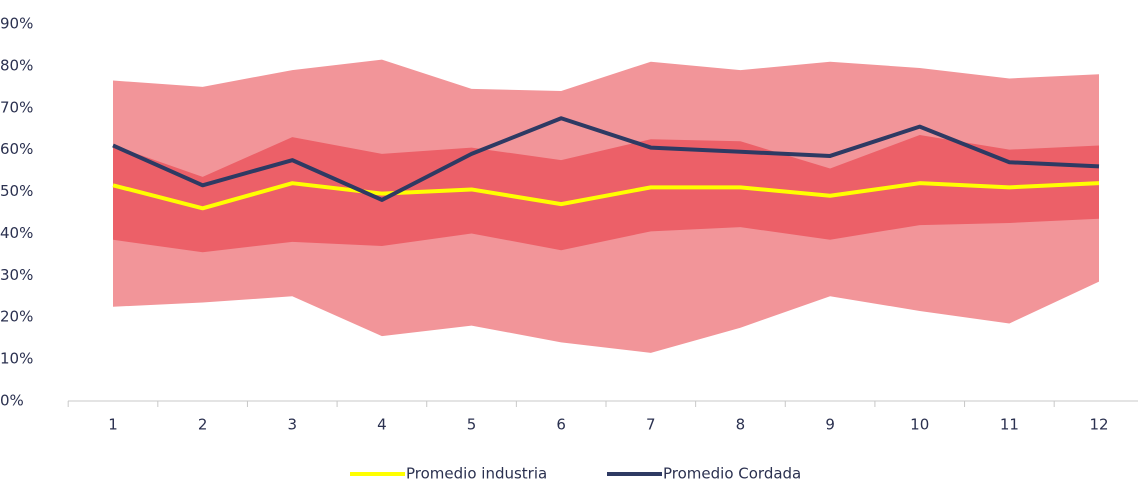 This screenshot has height=484, width=1139. I want to click on x-tick-label: 9, so click(830, 425).